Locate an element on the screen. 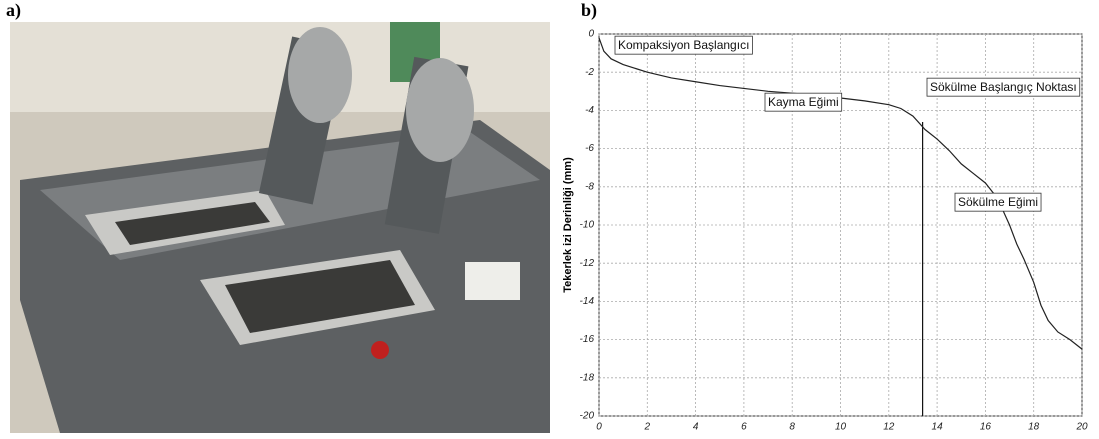 This screenshot has height=439, width=1099. annotation: Sökülme Başlangıç Noktası is located at coordinates (1003, 87).